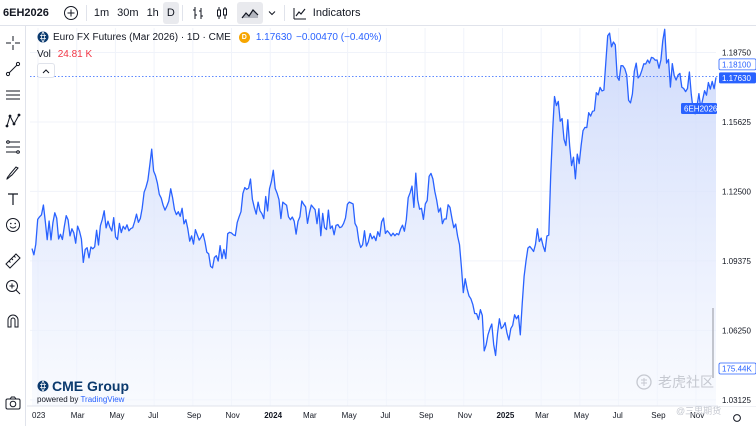 This screenshot has width=756, height=426. I want to click on price-axis-bg, so click(737, 216).